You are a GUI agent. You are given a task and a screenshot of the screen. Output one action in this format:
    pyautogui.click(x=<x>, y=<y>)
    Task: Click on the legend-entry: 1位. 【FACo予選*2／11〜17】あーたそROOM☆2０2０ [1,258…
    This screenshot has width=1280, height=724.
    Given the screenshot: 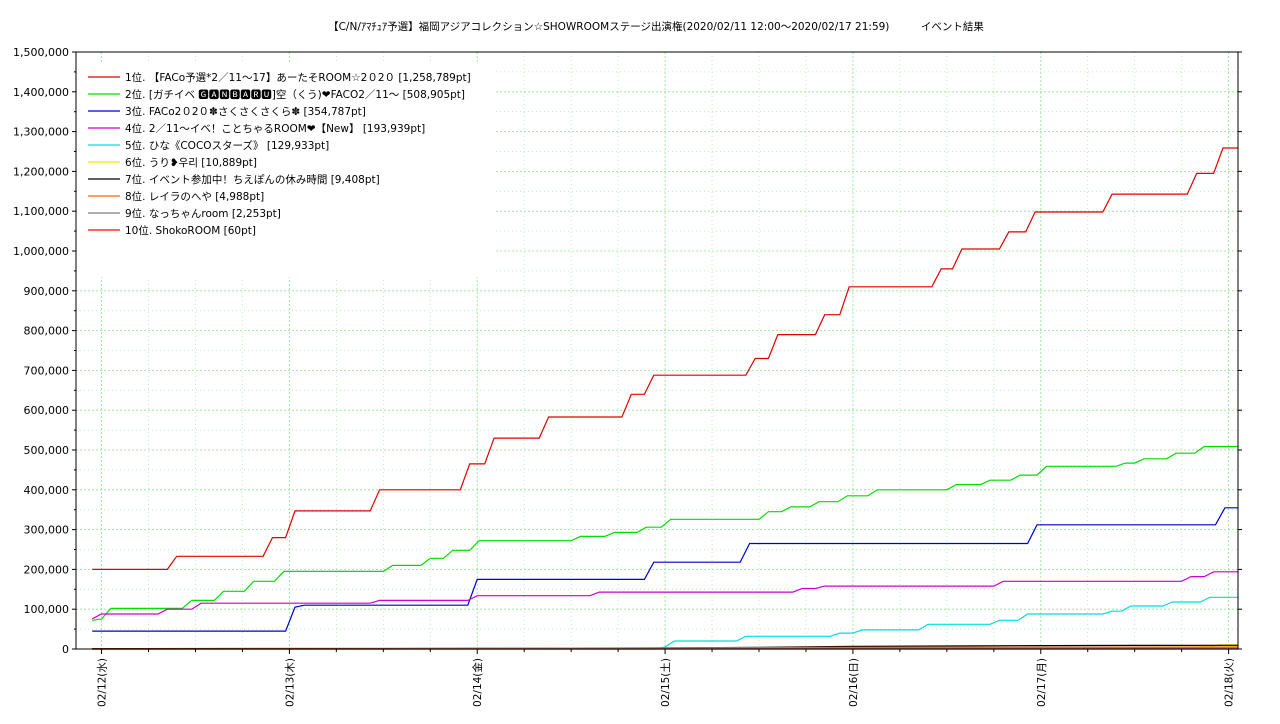 What is the action you would take?
    pyautogui.click(x=298, y=77)
    